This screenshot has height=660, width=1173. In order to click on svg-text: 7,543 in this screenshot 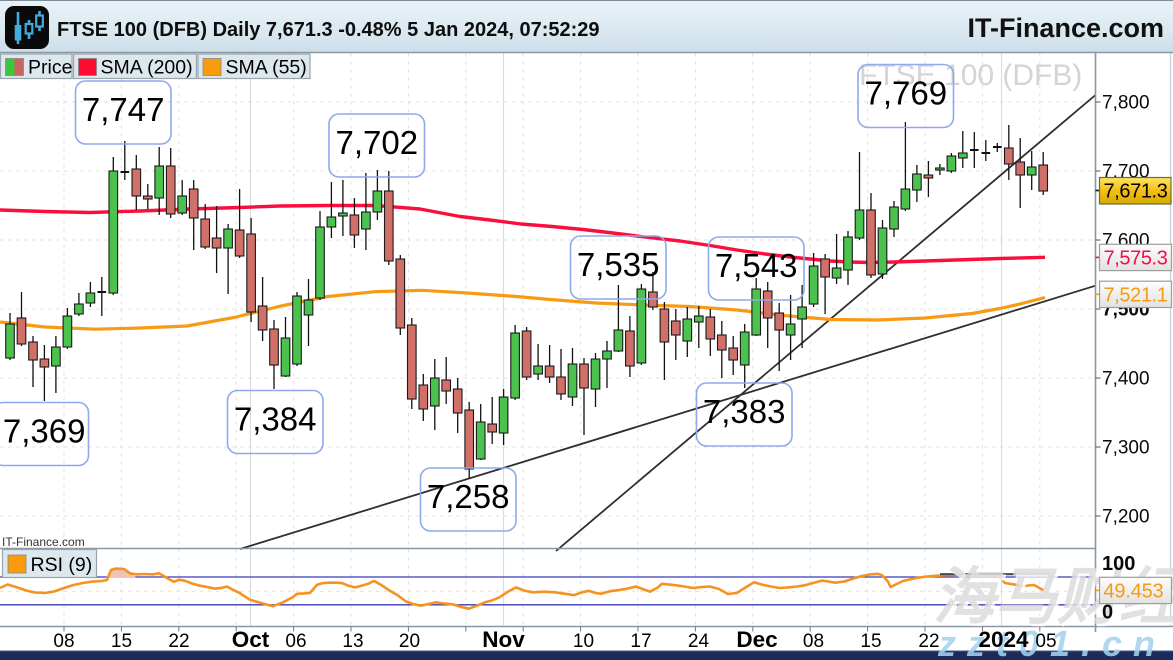, I will do `click(756, 265)`.